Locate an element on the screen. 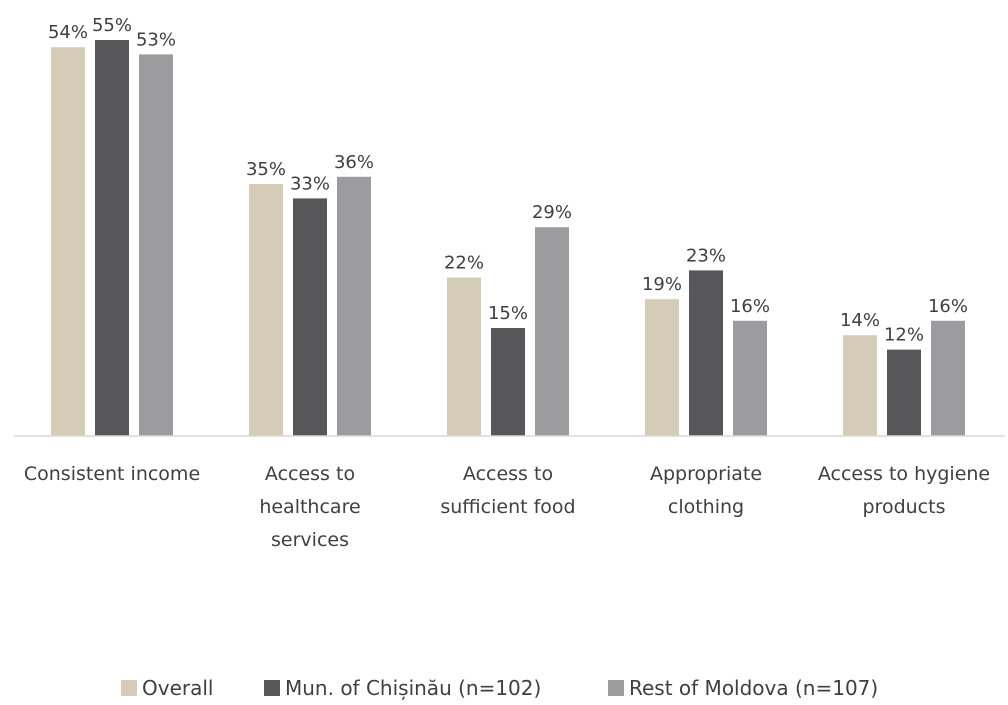 This screenshot has height=705, width=1008. value-label-5-series-2: 12% is located at coordinates (904, 335).